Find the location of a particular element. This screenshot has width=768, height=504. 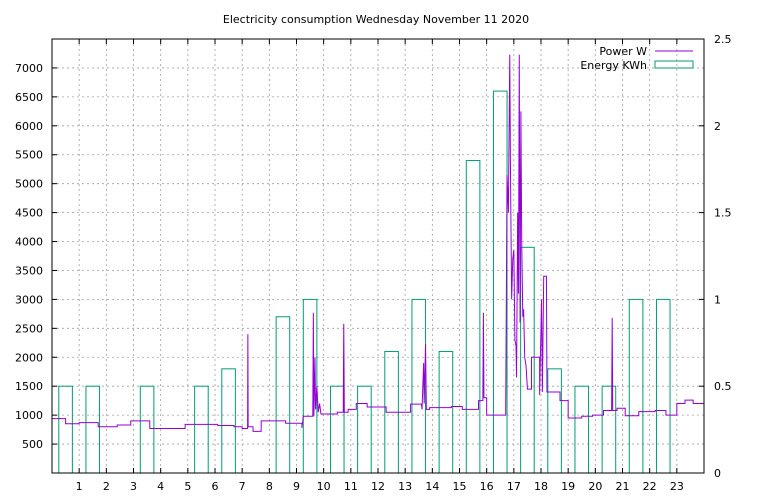

x-tick-label: 17 is located at coordinates (514, 486).